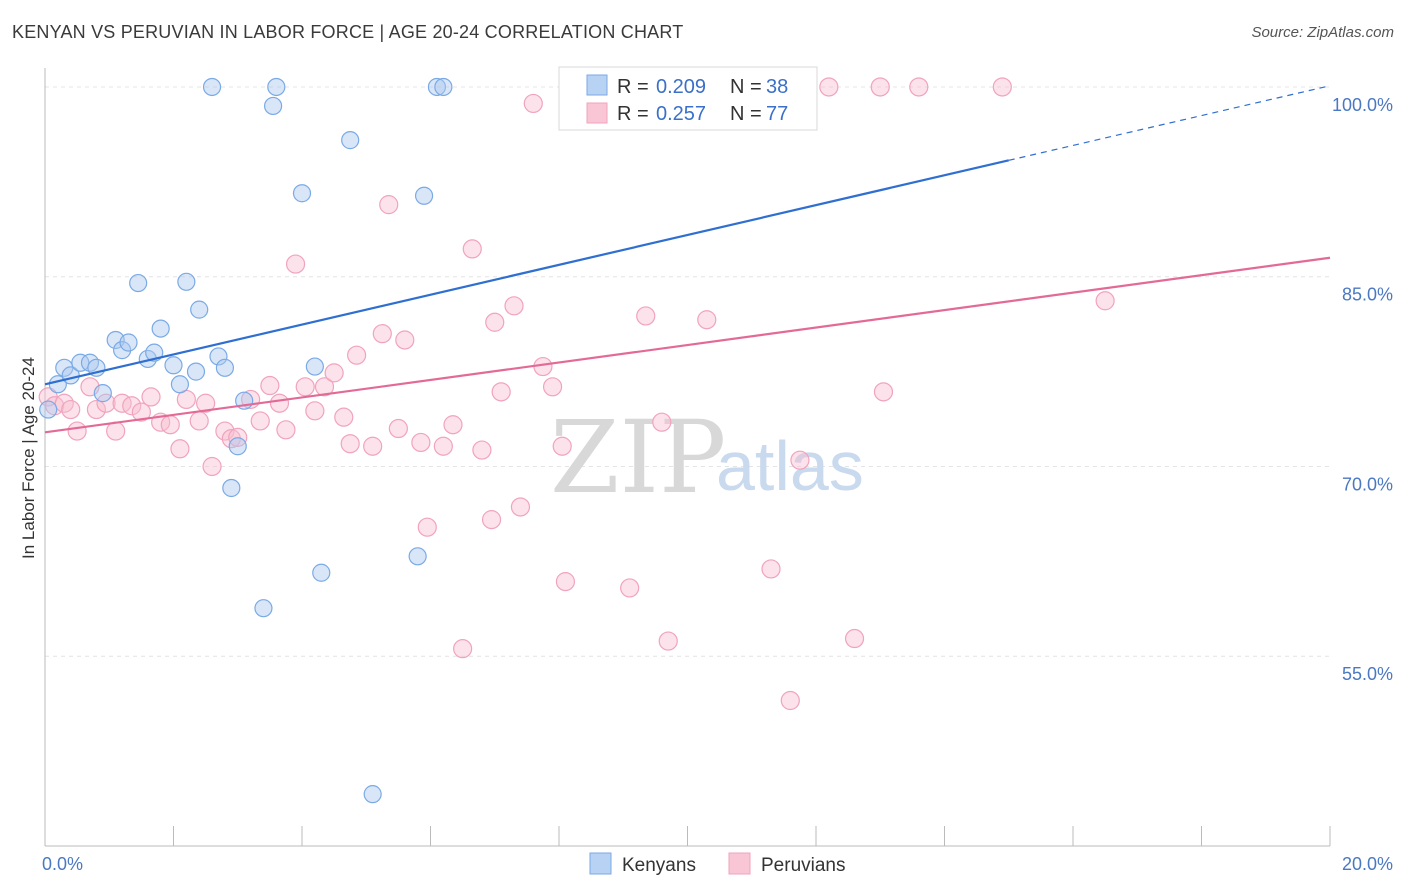 This screenshot has height=892, width=1406. I want to click on peruvians-r-label: R =, so click(633, 114).